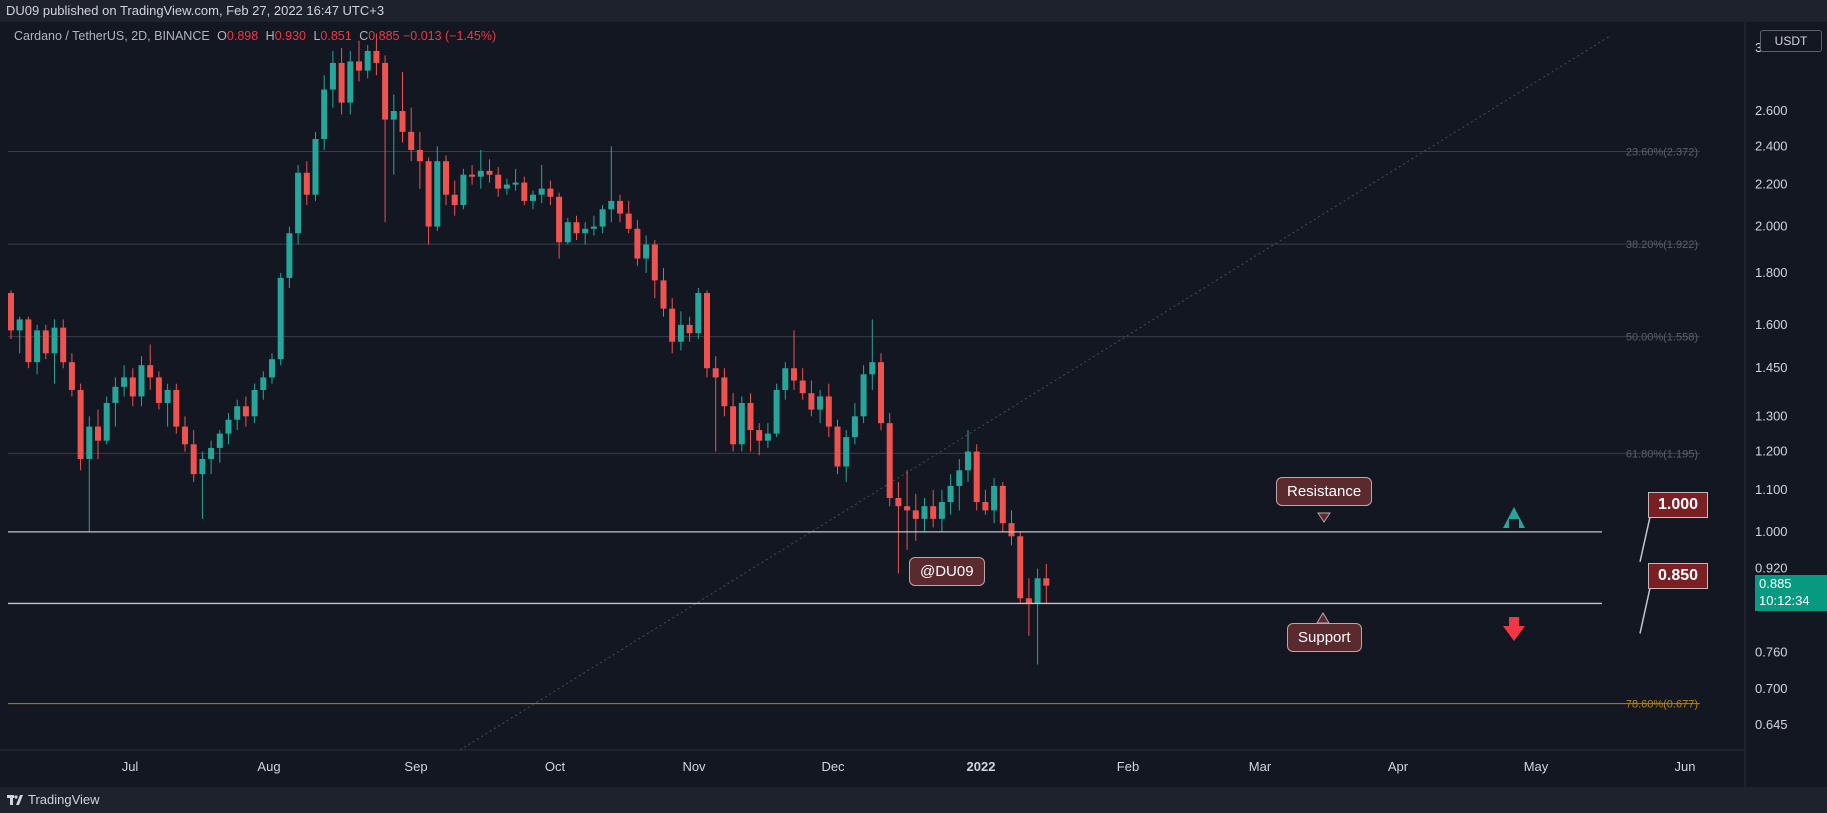 The image size is (1827, 813). I want to click on down-arrow-icon, so click(1514, 629).